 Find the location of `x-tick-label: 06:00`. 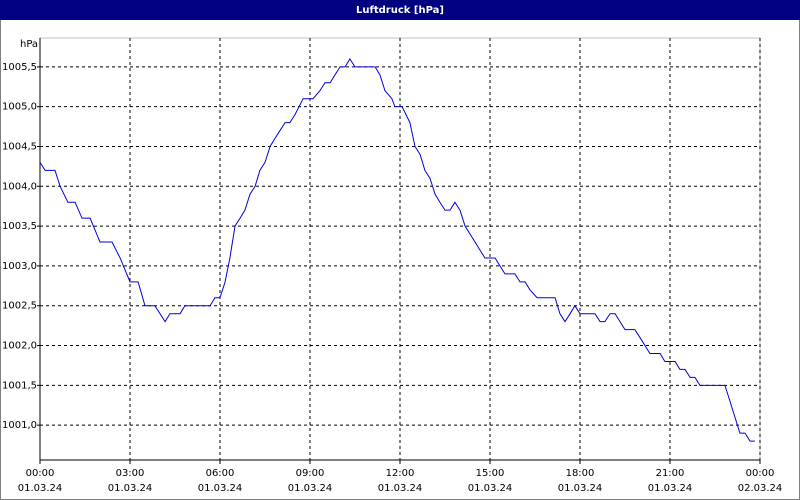

x-tick-label: 06:00 is located at coordinates (220, 473).